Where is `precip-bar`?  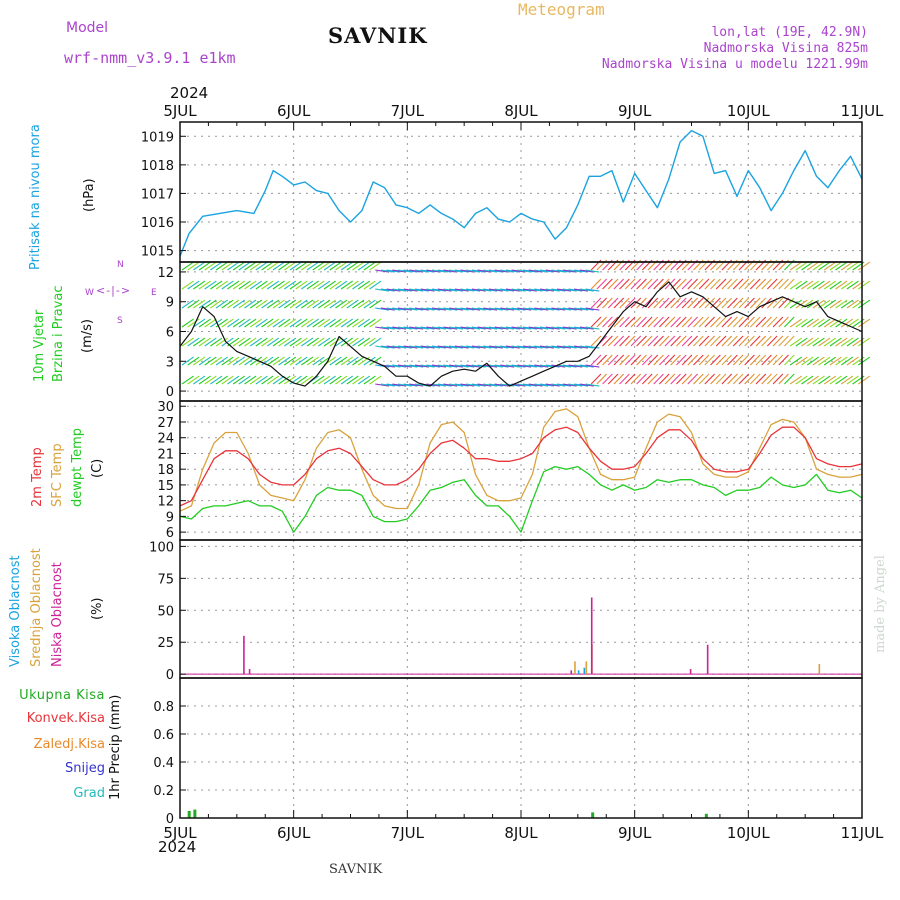 precip-bar is located at coordinates (706, 815).